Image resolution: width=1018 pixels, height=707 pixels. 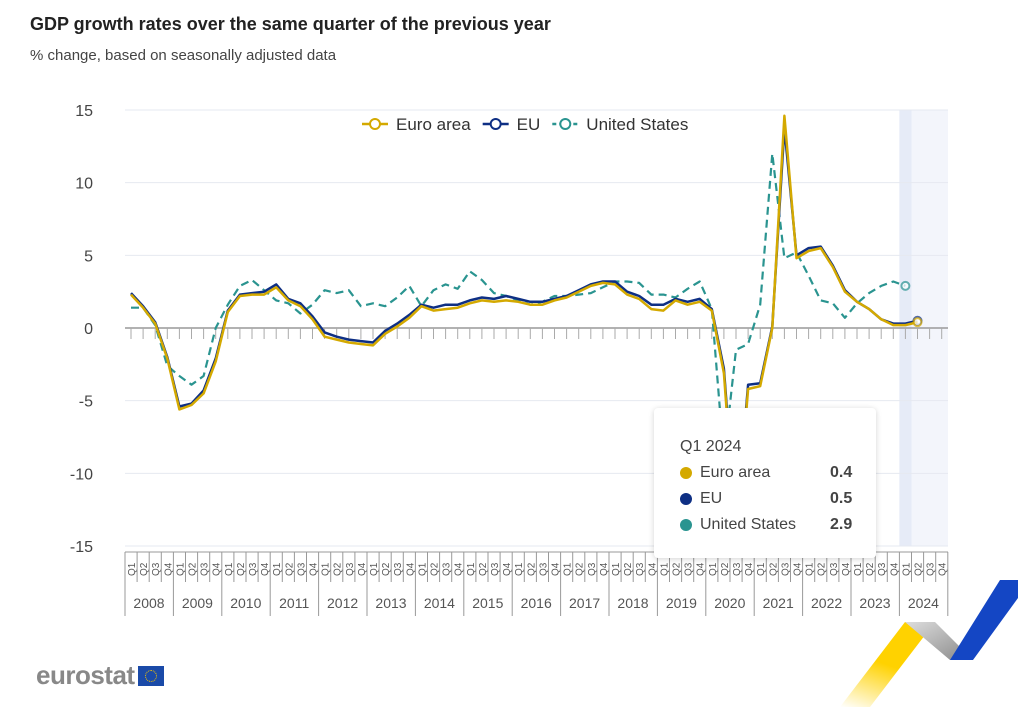 I want to click on tooltip-value: 2.9, so click(x=841, y=524).